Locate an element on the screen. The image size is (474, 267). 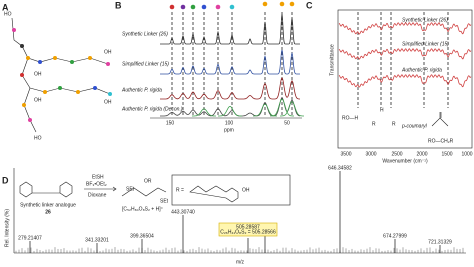
group-label: H is located at coordinates (382, 110).